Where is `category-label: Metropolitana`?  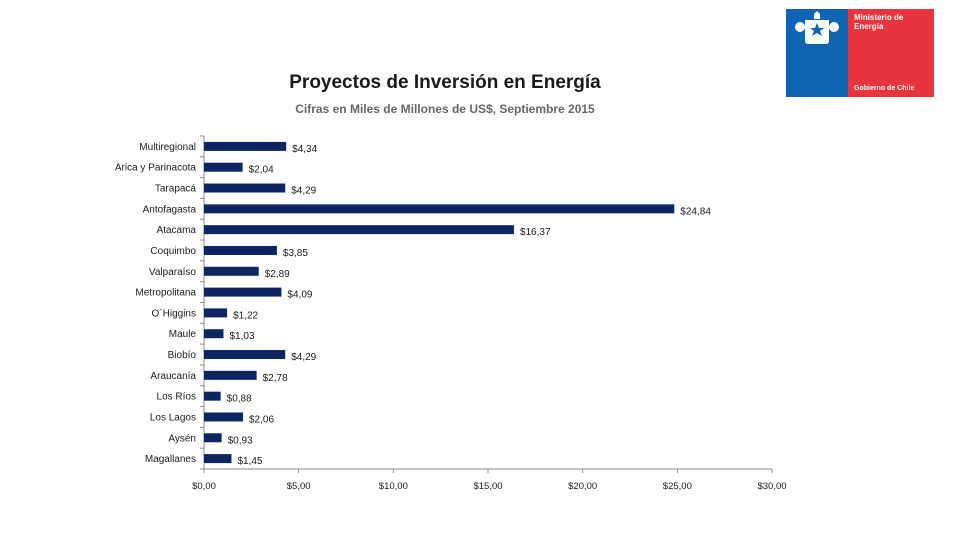
category-label: Metropolitana is located at coordinates (165, 293).